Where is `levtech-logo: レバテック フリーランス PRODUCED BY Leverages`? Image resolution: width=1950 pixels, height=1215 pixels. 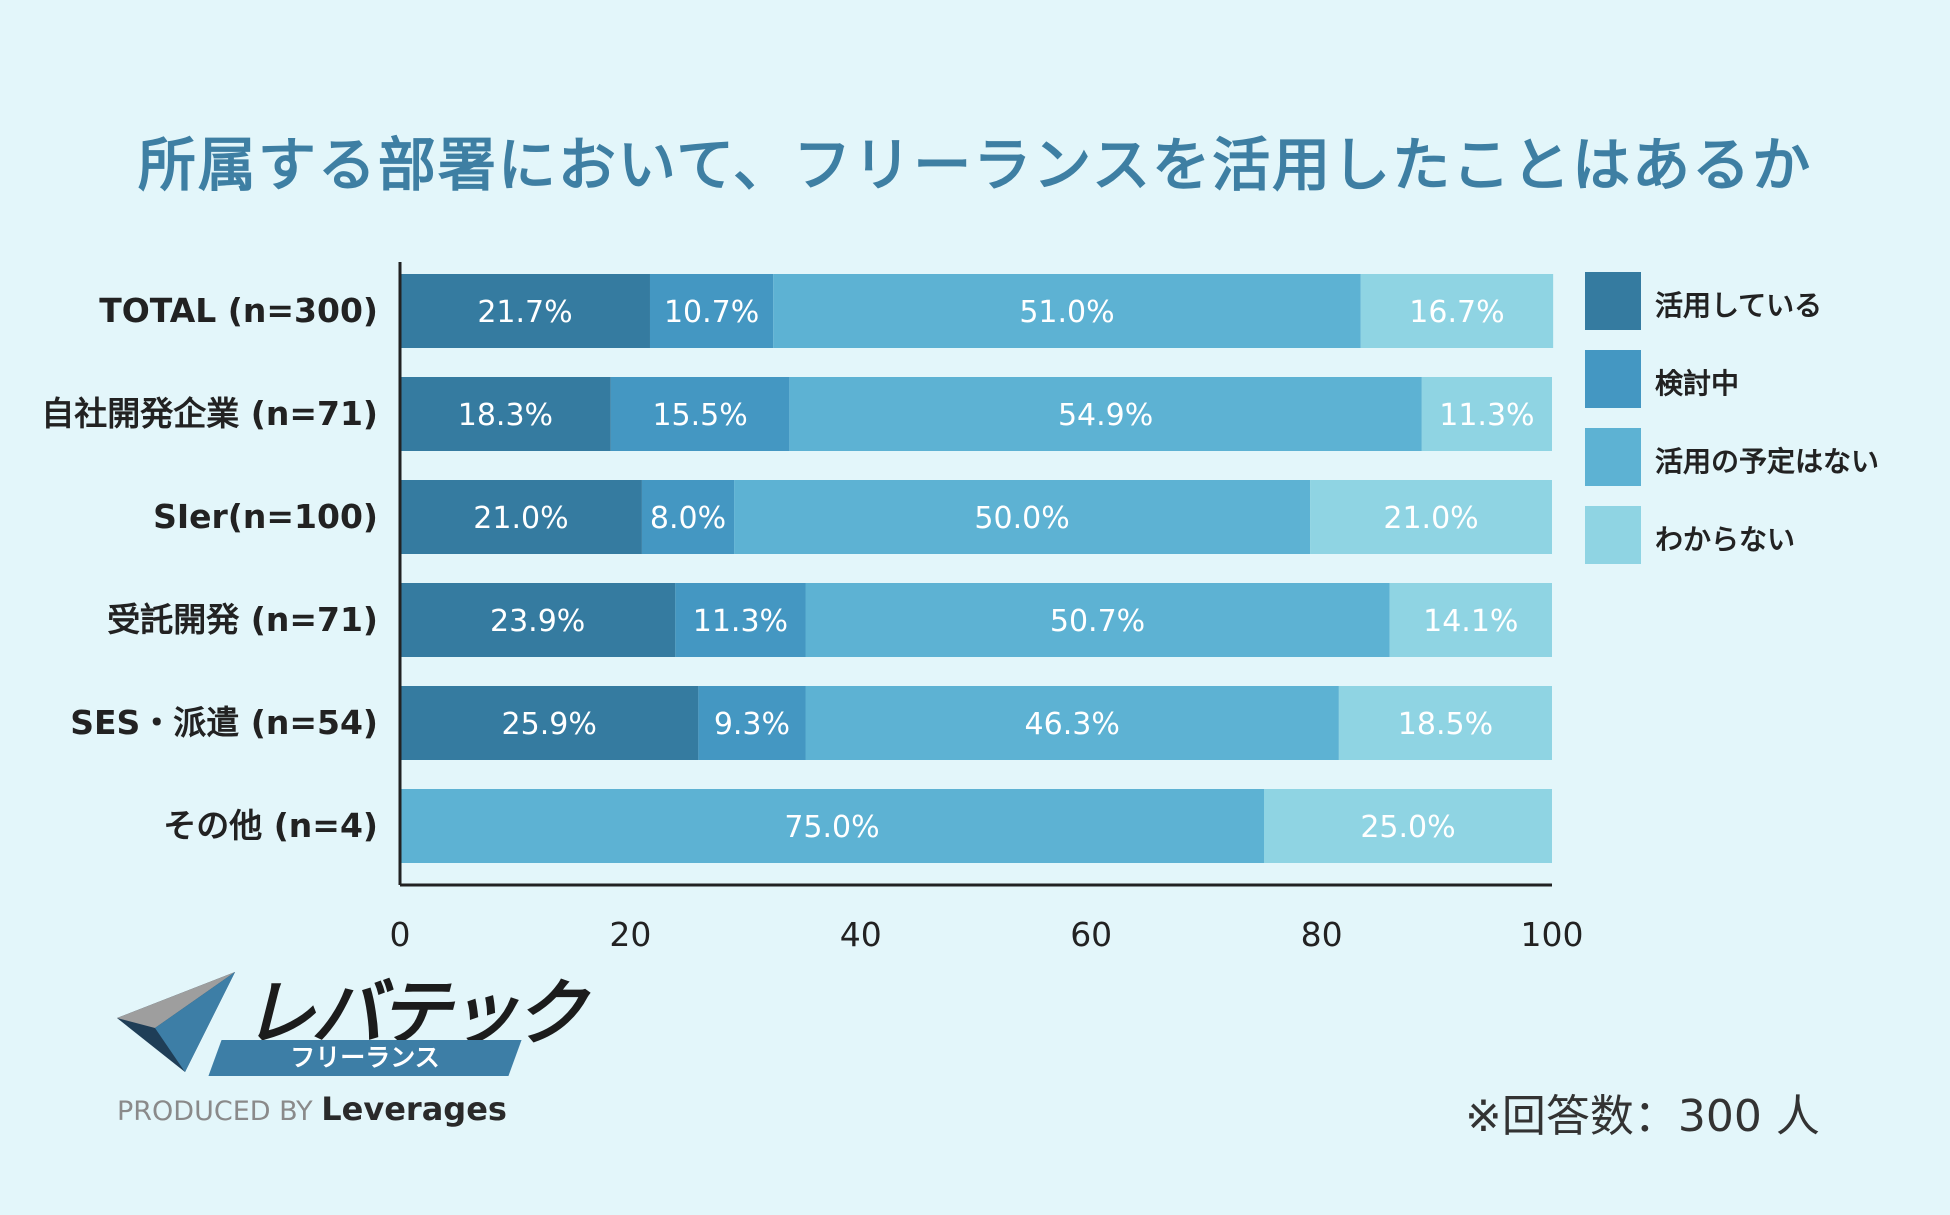 levtech-logo: レバテック フリーランス PRODUCED BY Leverages is located at coordinates (351, 1048).